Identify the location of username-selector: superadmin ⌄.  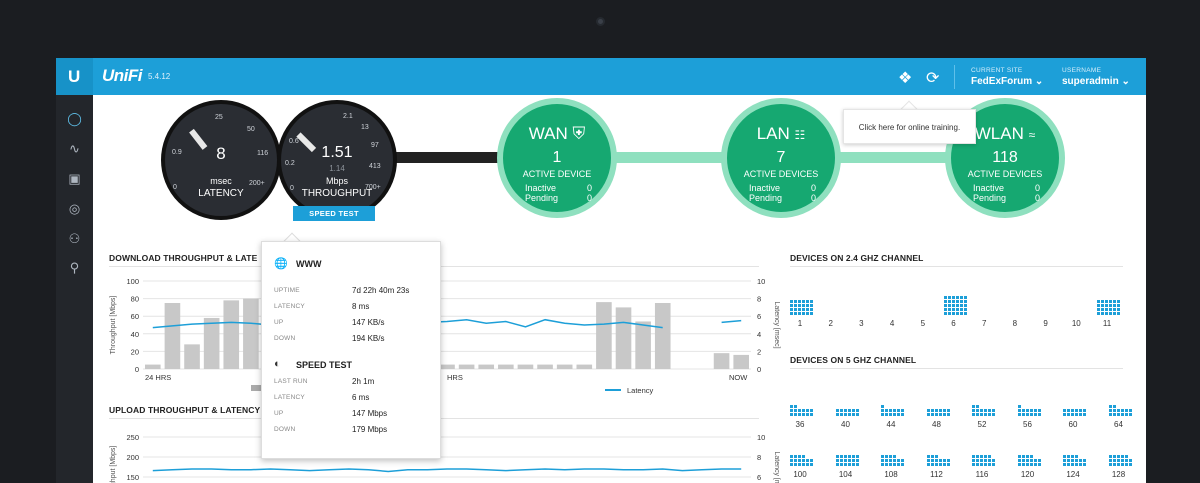
(1096, 81).